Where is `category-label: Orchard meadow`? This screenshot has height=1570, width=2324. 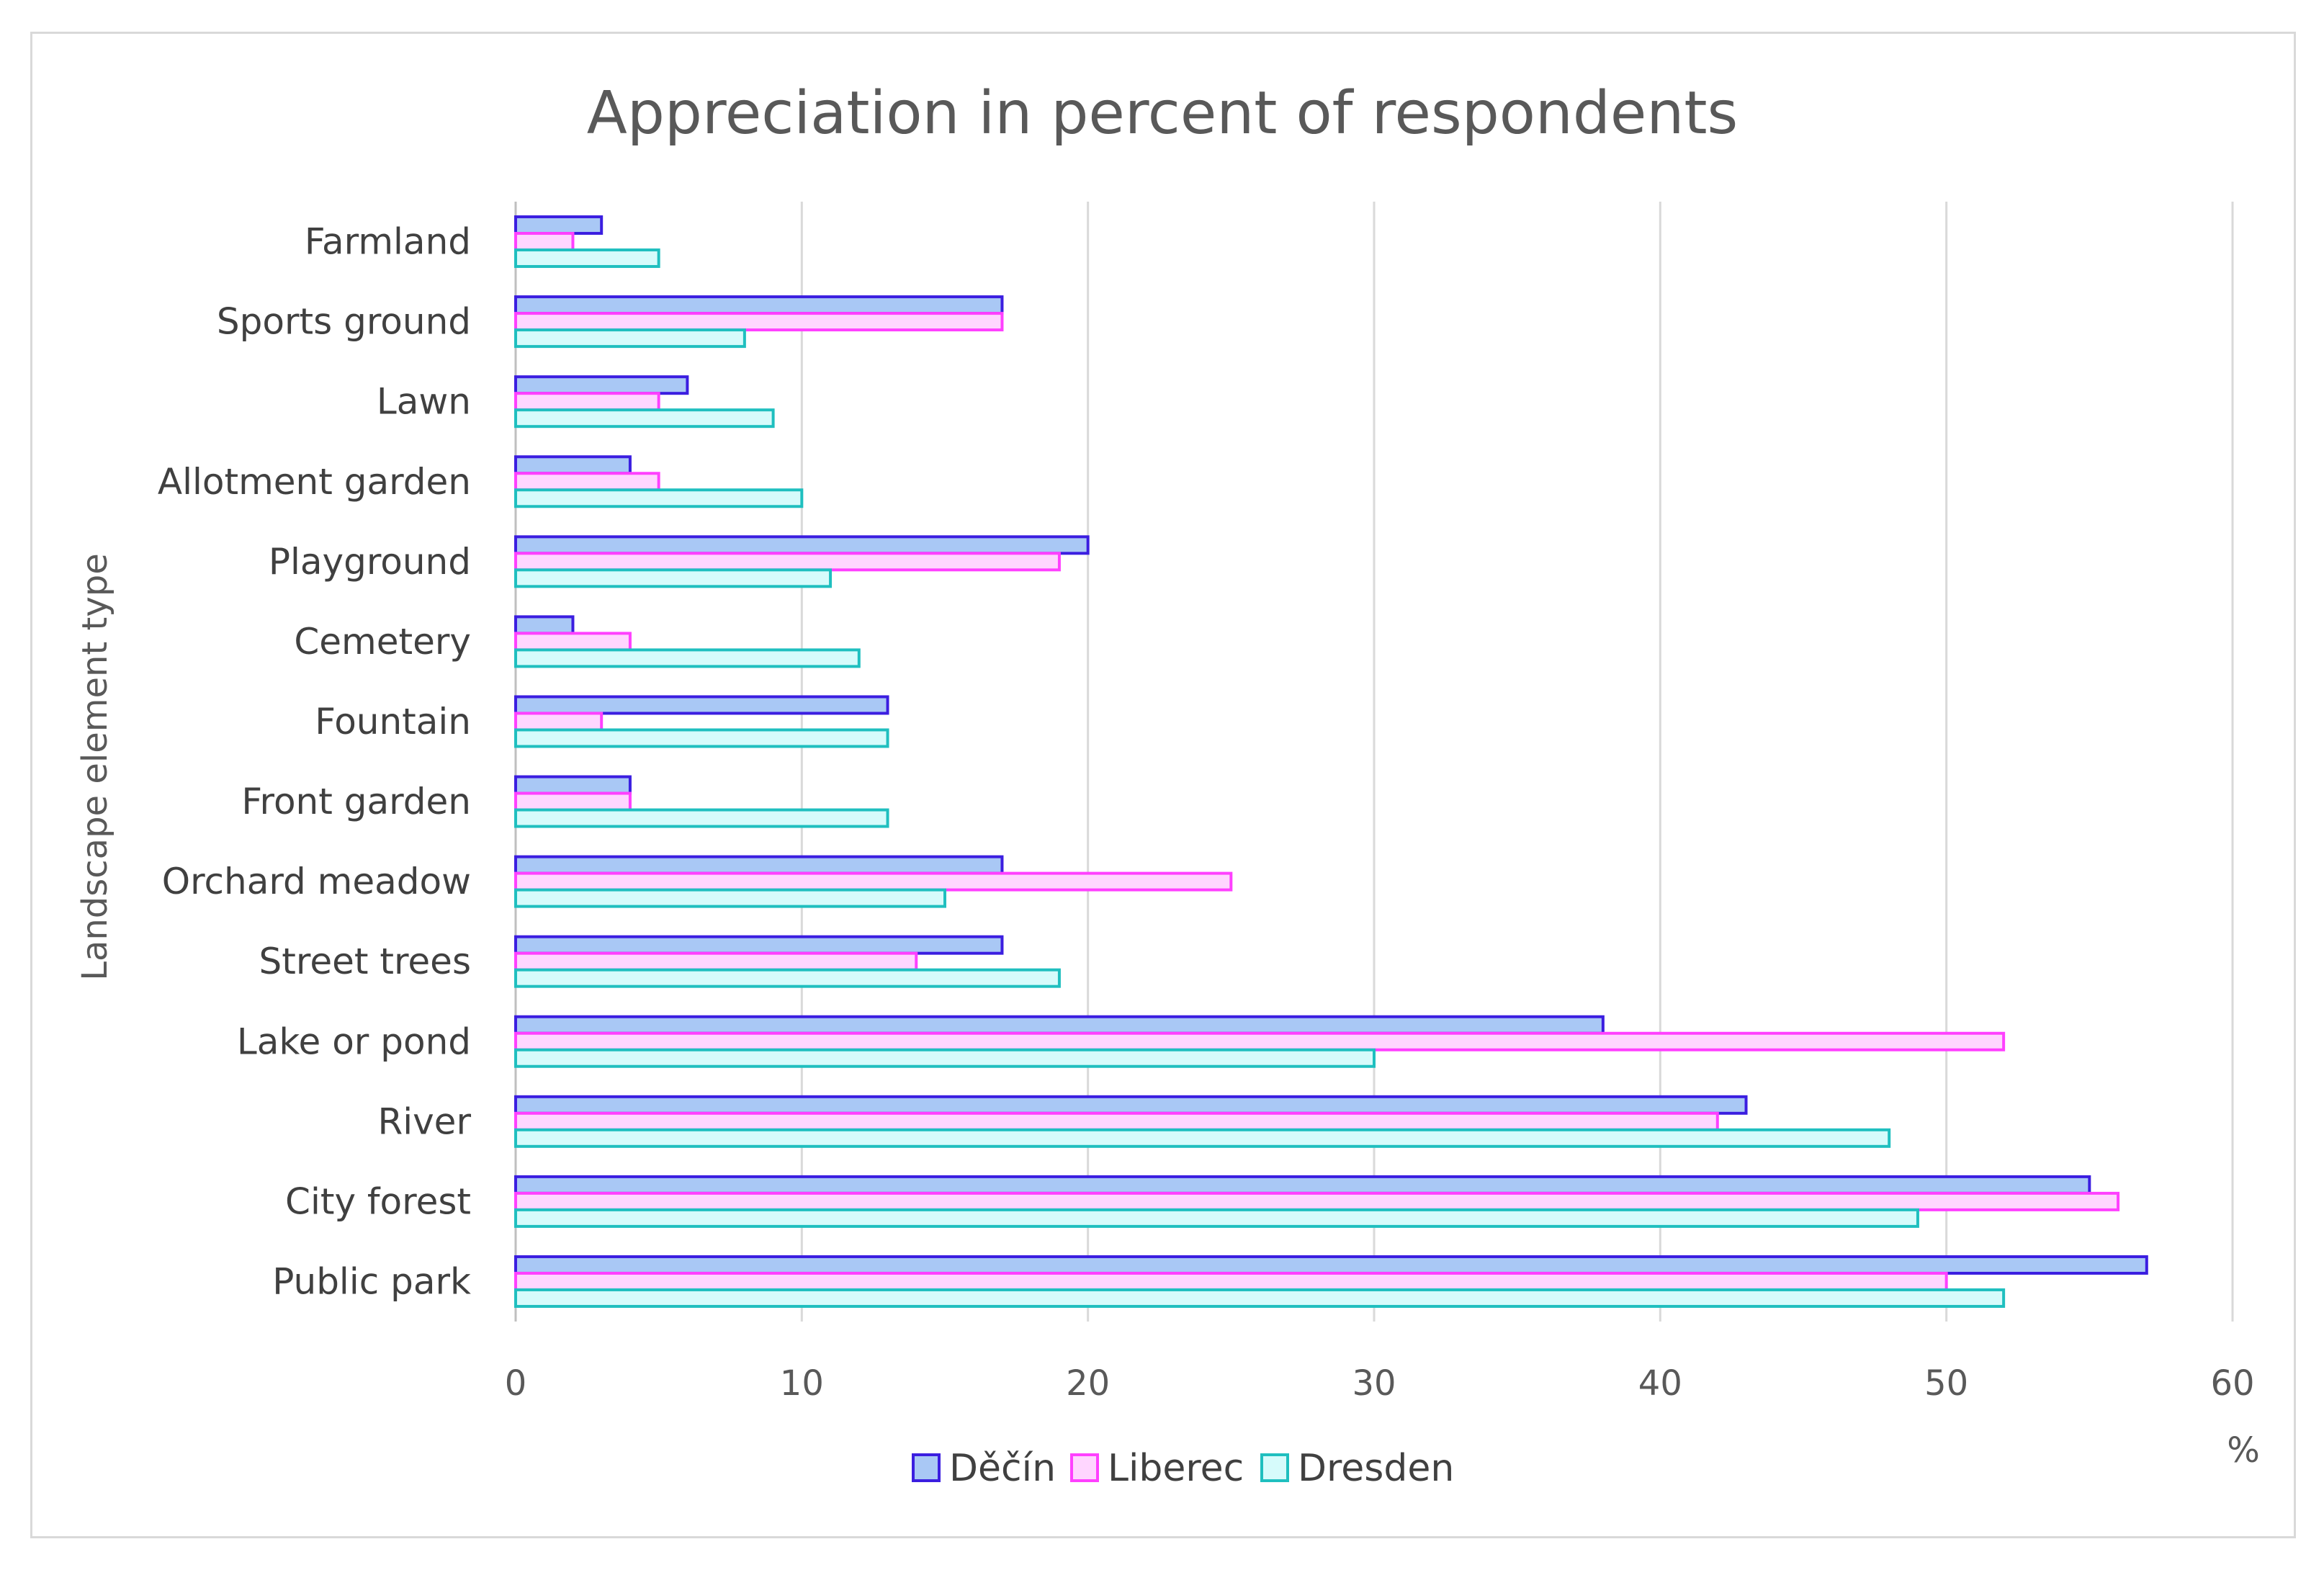 category-label: Orchard meadow is located at coordinates (316, 881).